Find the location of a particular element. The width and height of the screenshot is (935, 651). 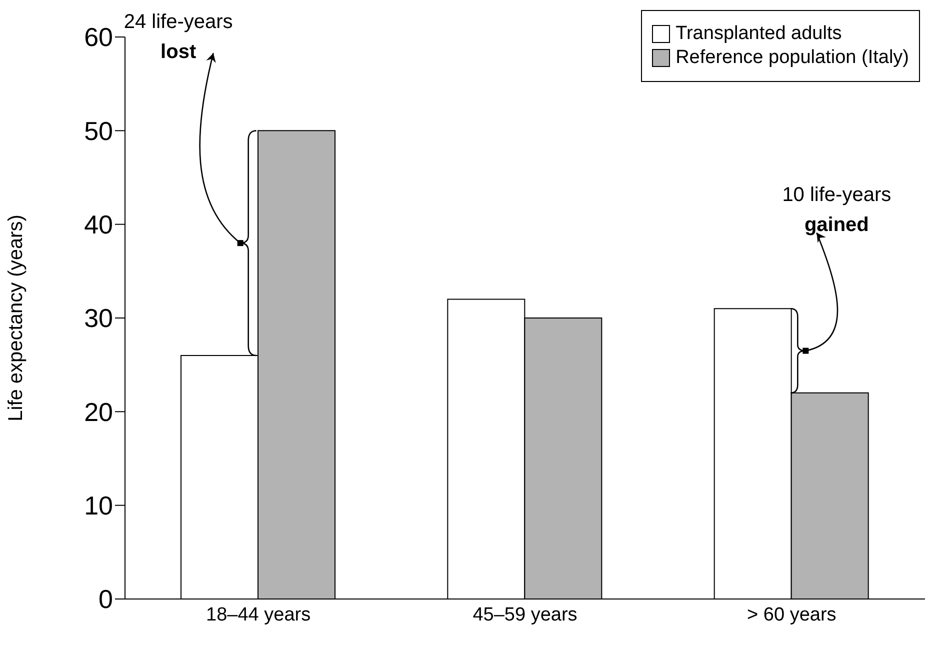

y-tick-label: 30 is located at coordinates (98, 318).